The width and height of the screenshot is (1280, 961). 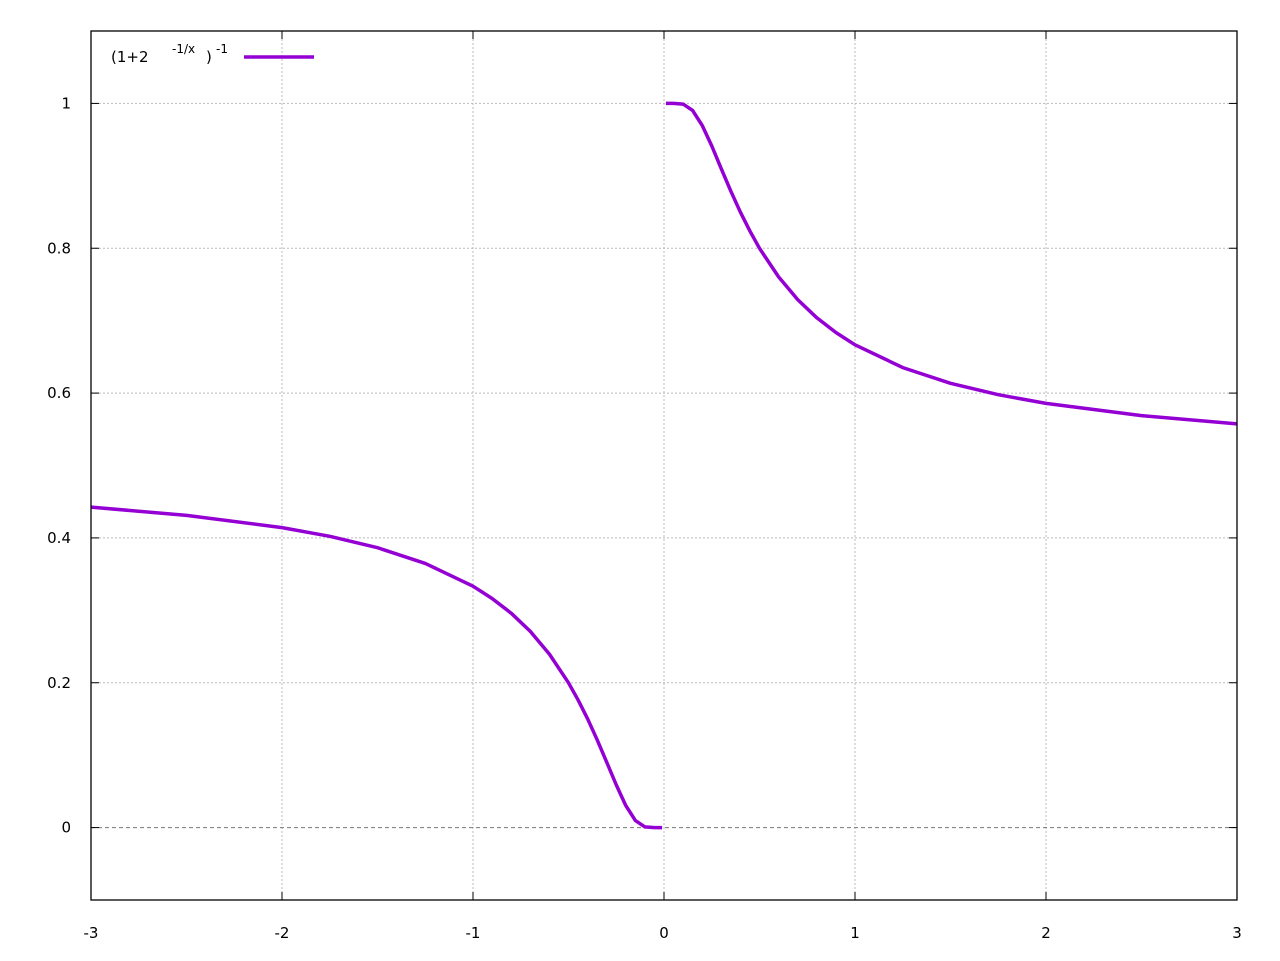 What do you see at coordinates (222, 49) in the screenshot?
I see `legend-outer-exponent: -1` at bounding box center [222, 49].